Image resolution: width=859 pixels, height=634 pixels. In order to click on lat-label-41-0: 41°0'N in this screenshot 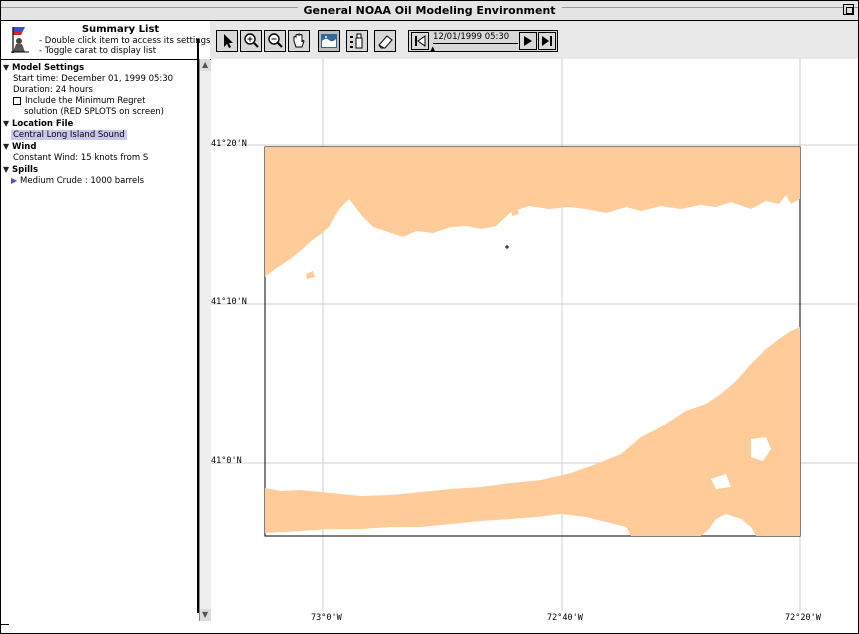, I will do `click(226, 461)`.